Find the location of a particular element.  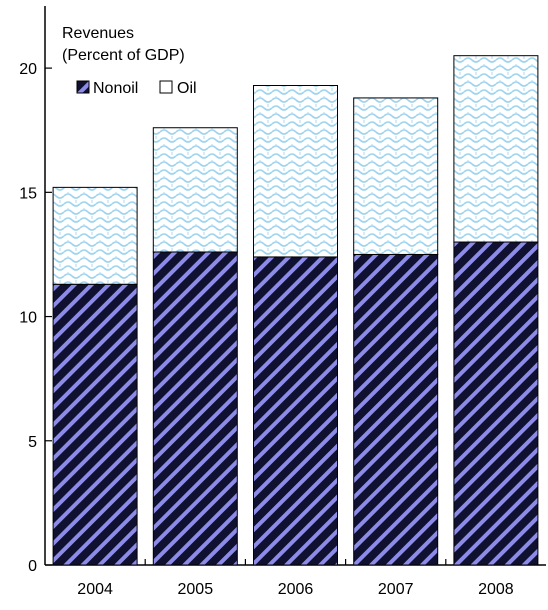

bar-nonoil-2008 is located at coordinates (496, 403).